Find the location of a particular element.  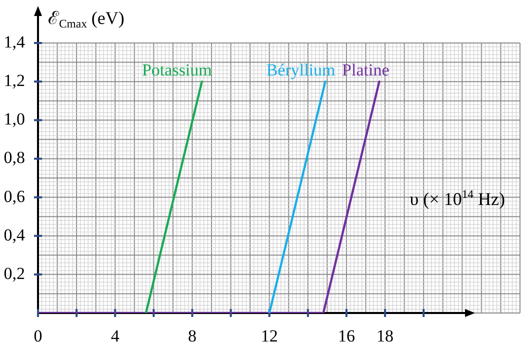

y-tick-label: 0,4 is located at coordinates (15, 234).